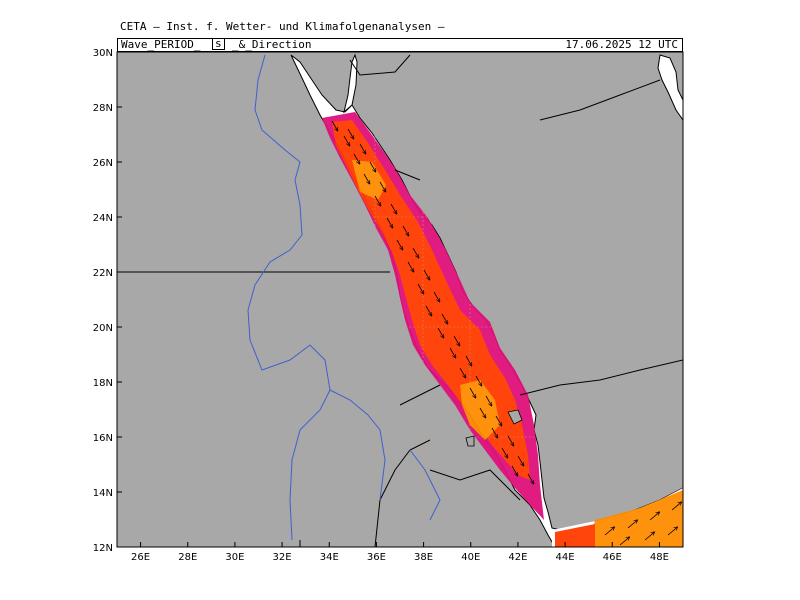 This screenshot has height=600, width=800. What do you see at coordinates (103, 163) in the screenshot?
I see `y-tick-label: 26N` at bounding box center [103, 163].